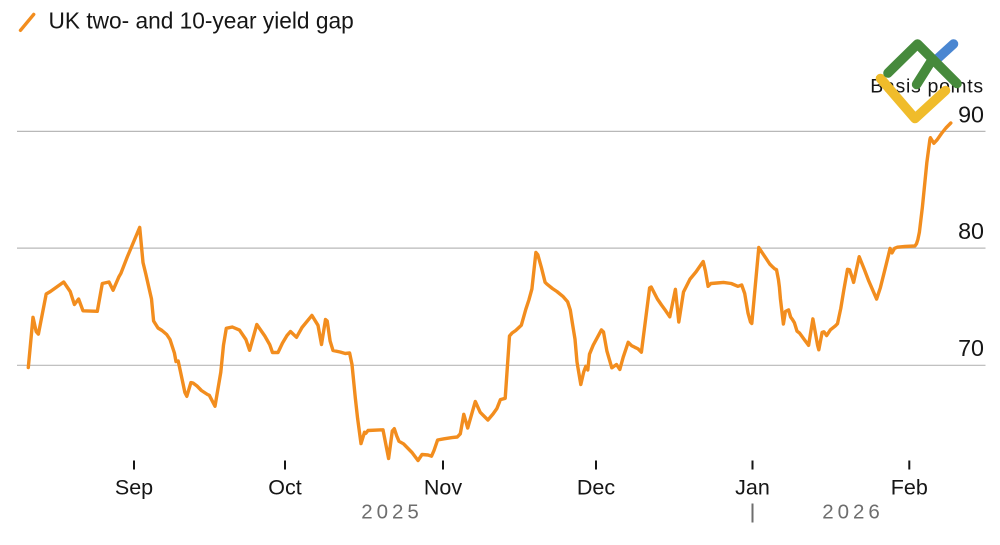 This screenshot has width=1000, height=545. What do you see at coordinates (853, 512) in the screenshot?
I see `svg-text: 2026` at bounding box center [853, 512].